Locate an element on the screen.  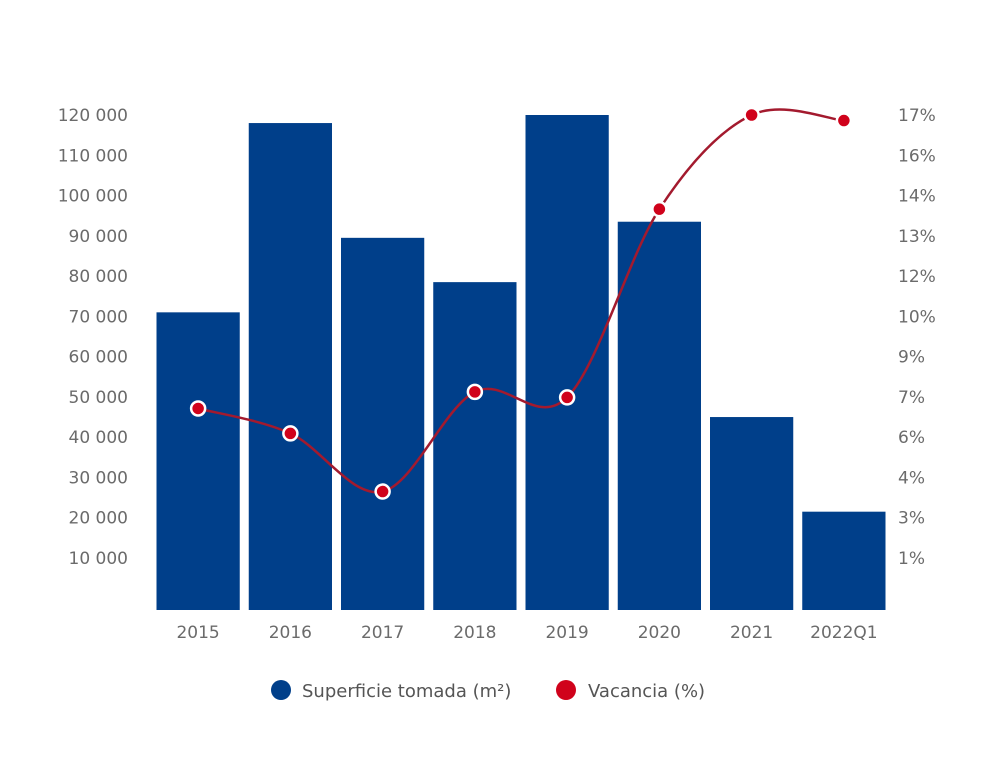
vacancia-point-2018 is located at coordinates (475, 392).